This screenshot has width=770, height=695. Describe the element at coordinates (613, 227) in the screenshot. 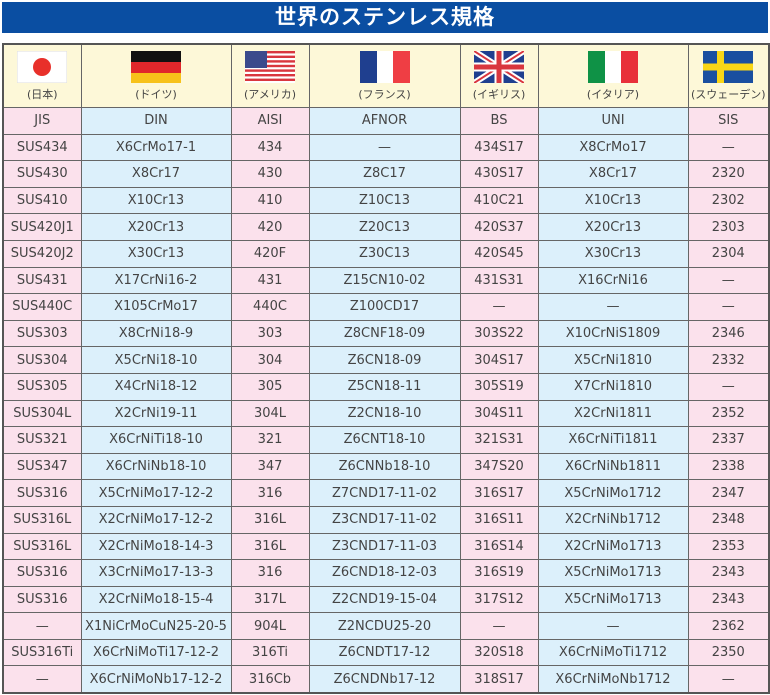

I see `cell-uni: X20Cr13` at that location.